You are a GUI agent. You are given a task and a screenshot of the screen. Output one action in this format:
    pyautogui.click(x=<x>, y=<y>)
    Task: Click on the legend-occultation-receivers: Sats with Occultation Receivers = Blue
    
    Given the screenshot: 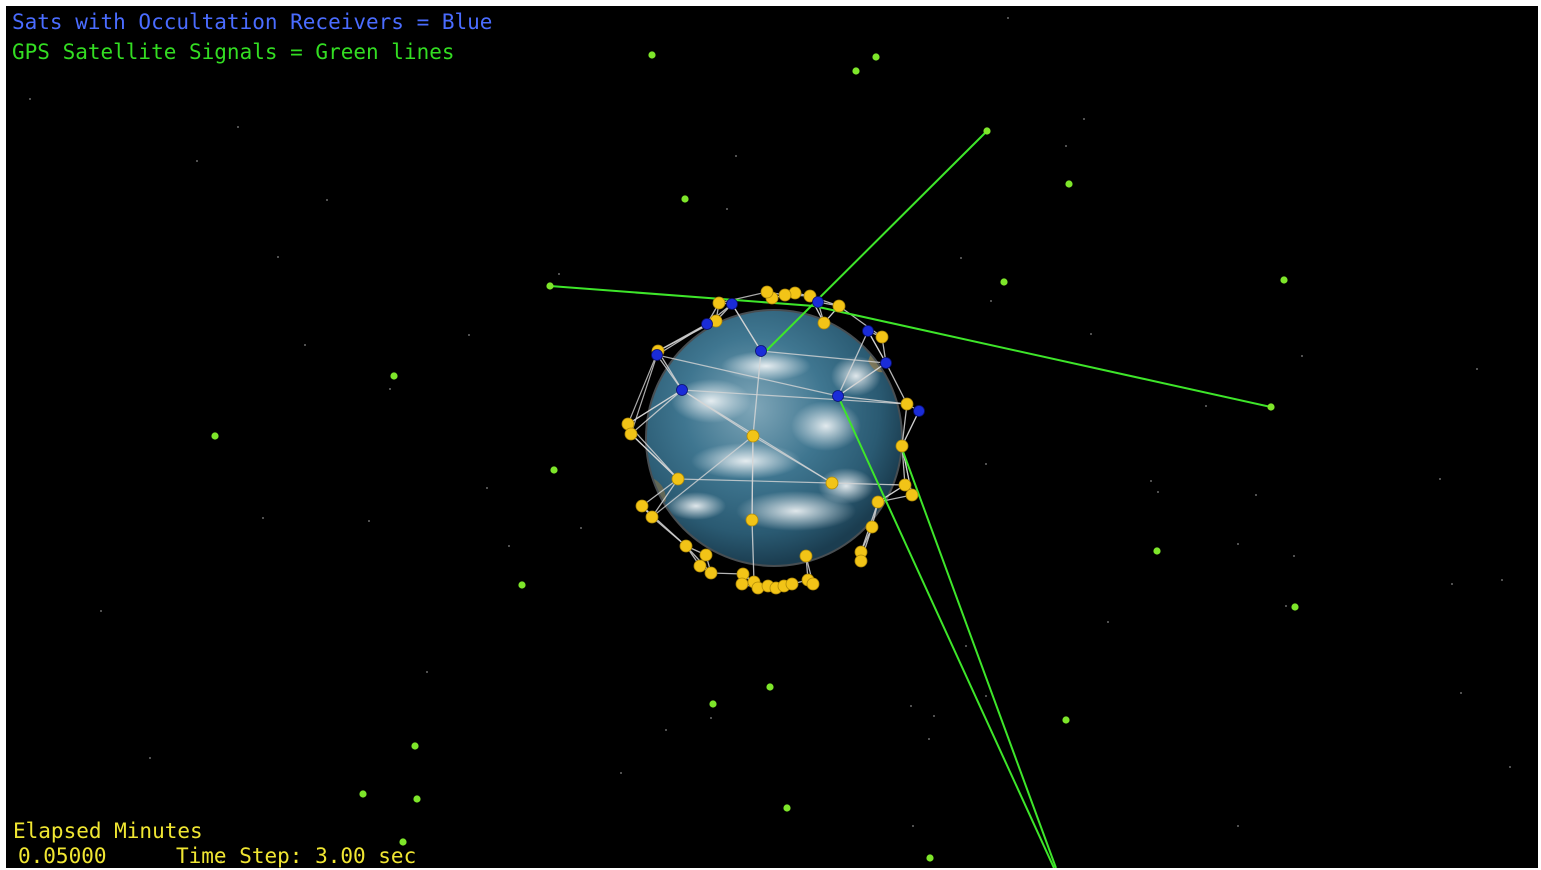 What is the action you would take?
    pyautogui.click(x=252, y=22)
    